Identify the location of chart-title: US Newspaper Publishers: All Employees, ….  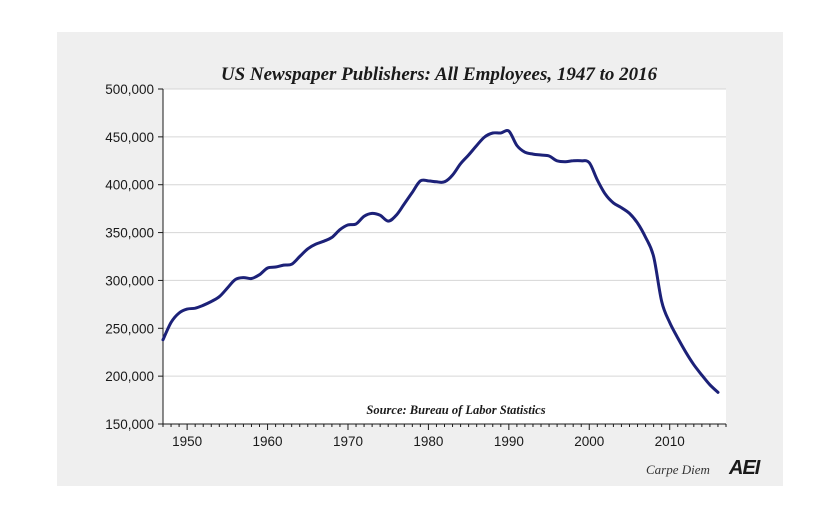
(439, 74).